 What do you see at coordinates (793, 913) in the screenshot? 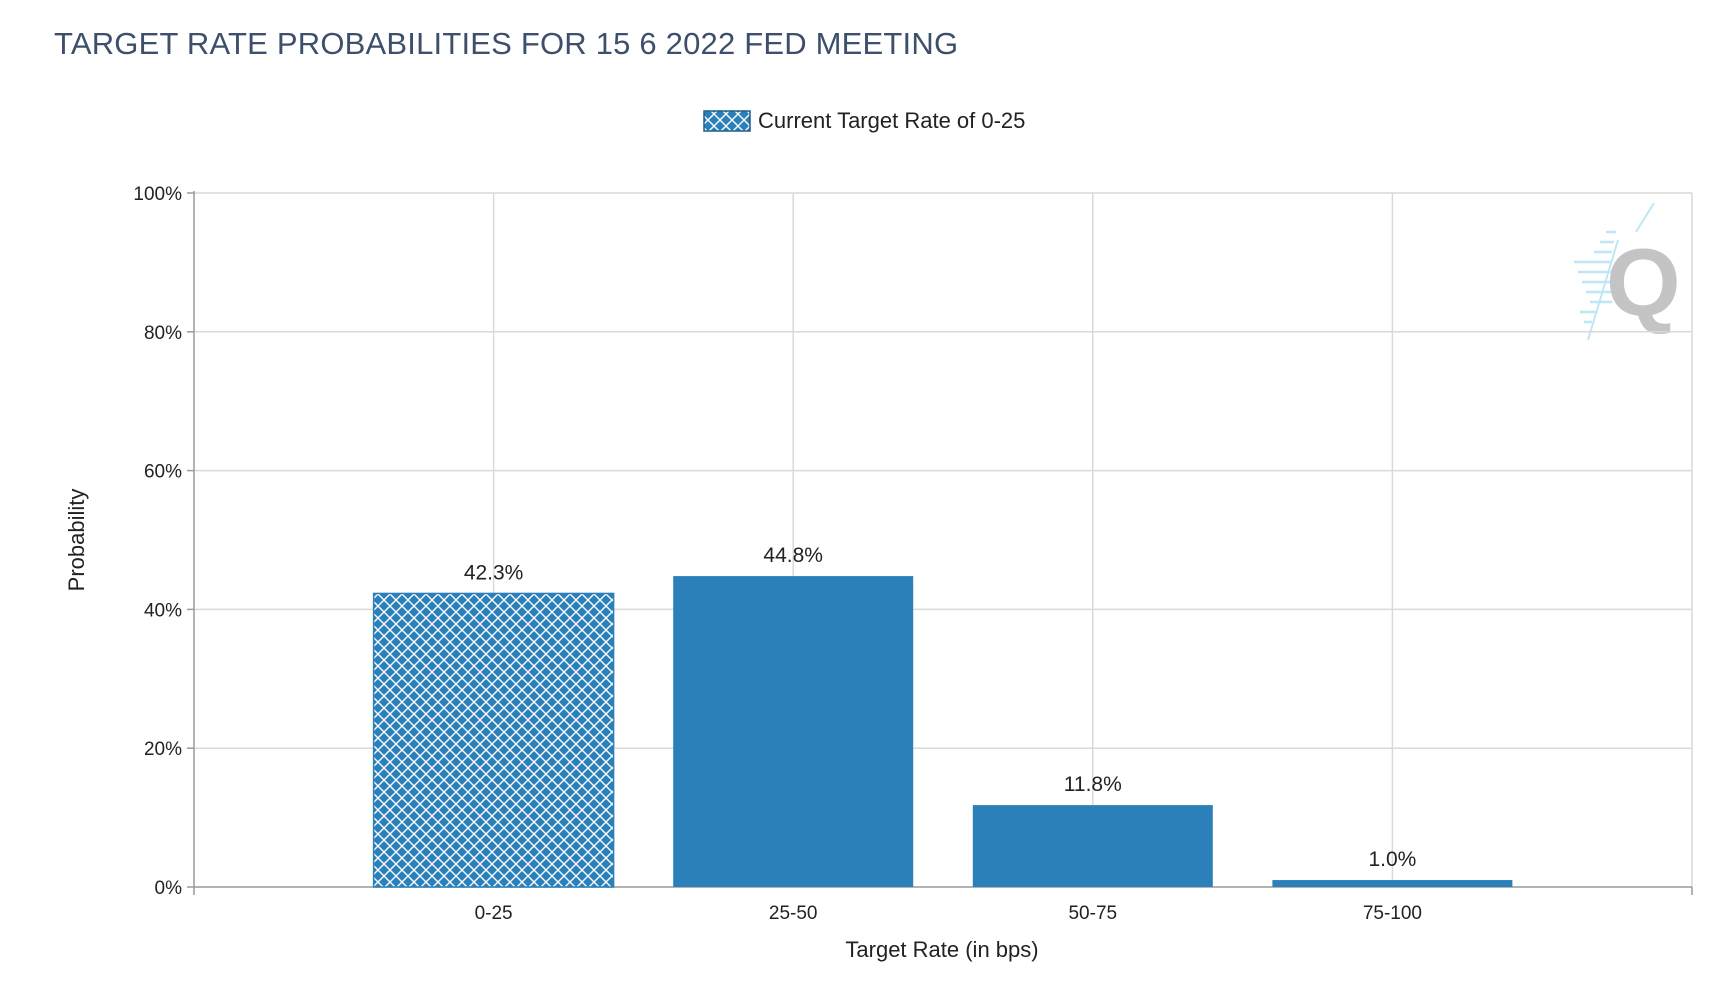
I see `x-tick-label: 25-50` at bounding box center [793, 913].